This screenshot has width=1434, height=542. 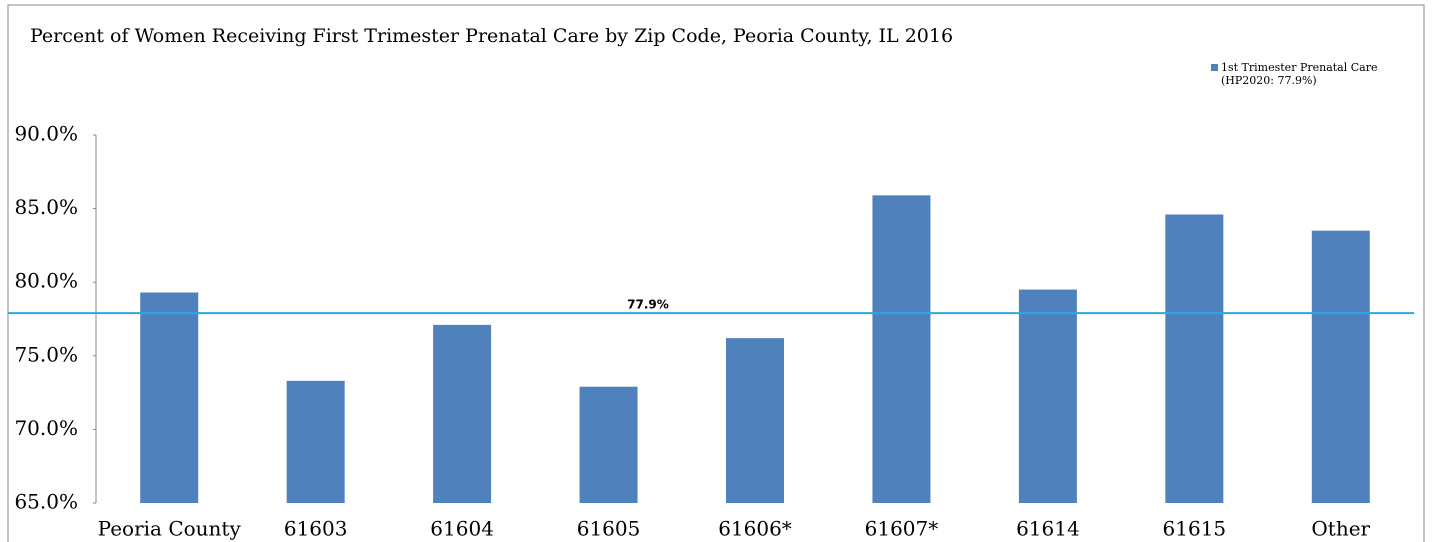 I want to click on x-tick-label: Peoria County, so click(x=170, y=529).